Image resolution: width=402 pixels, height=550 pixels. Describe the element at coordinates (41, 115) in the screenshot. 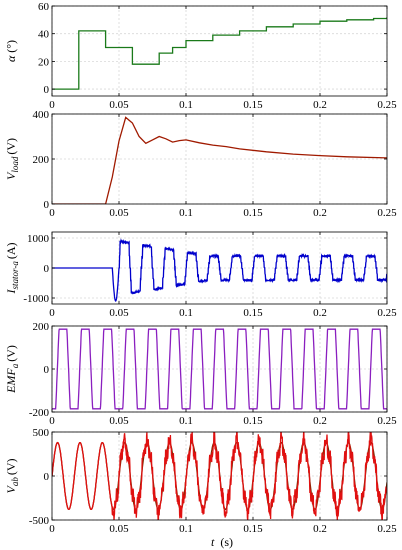

I see `y-tick-label: 400` at that location.